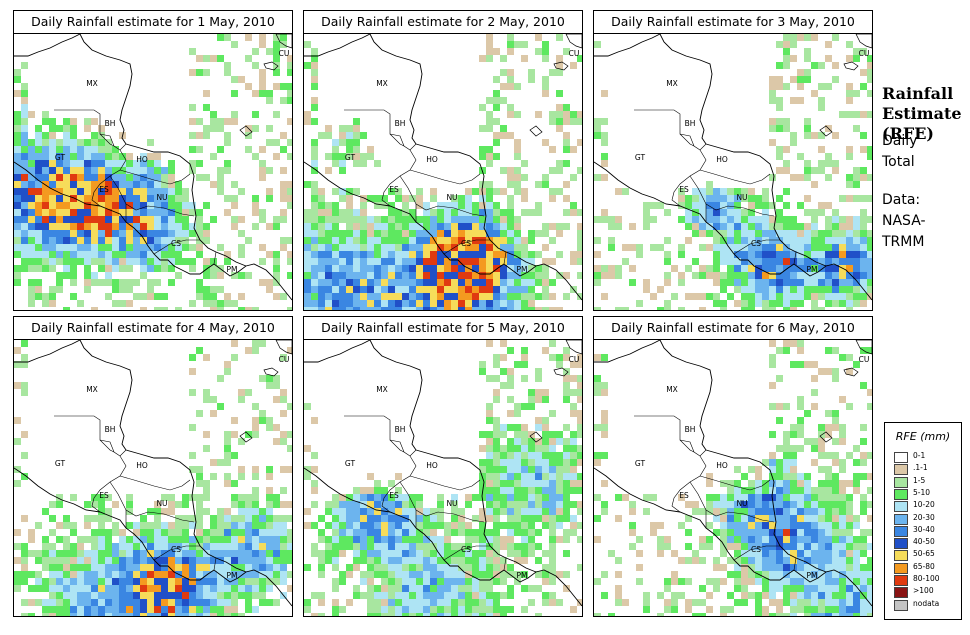  I want to click on country-label-nu: NU, so click(161, 197).